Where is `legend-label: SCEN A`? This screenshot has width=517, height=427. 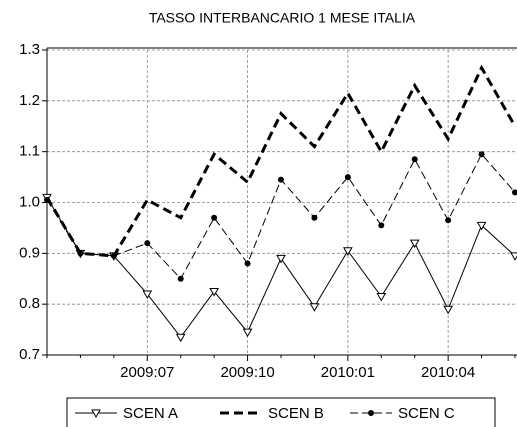 legend-label: SCEN A is located at coordinates (150, 413).